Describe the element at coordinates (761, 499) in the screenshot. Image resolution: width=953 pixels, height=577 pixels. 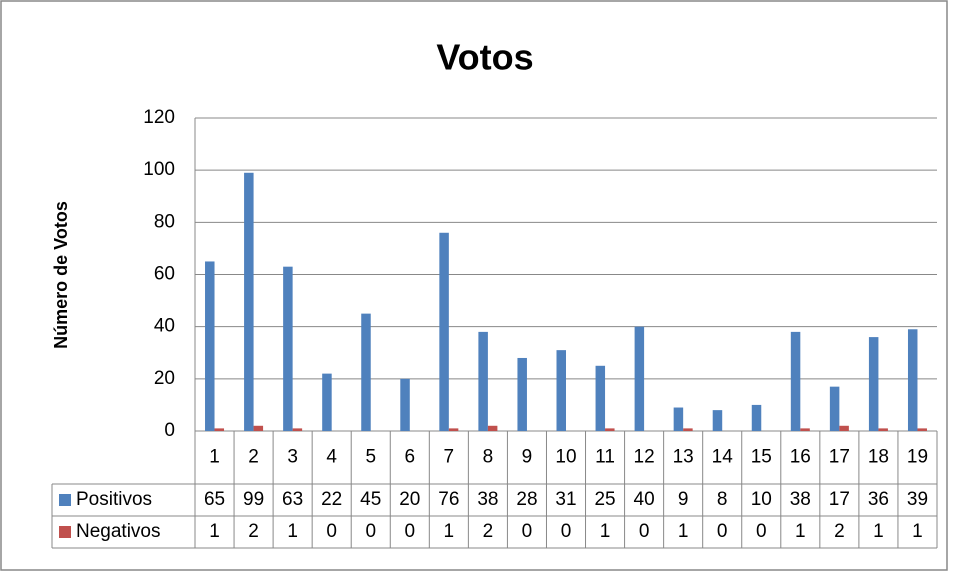
I see `table-value: 10` at that location.